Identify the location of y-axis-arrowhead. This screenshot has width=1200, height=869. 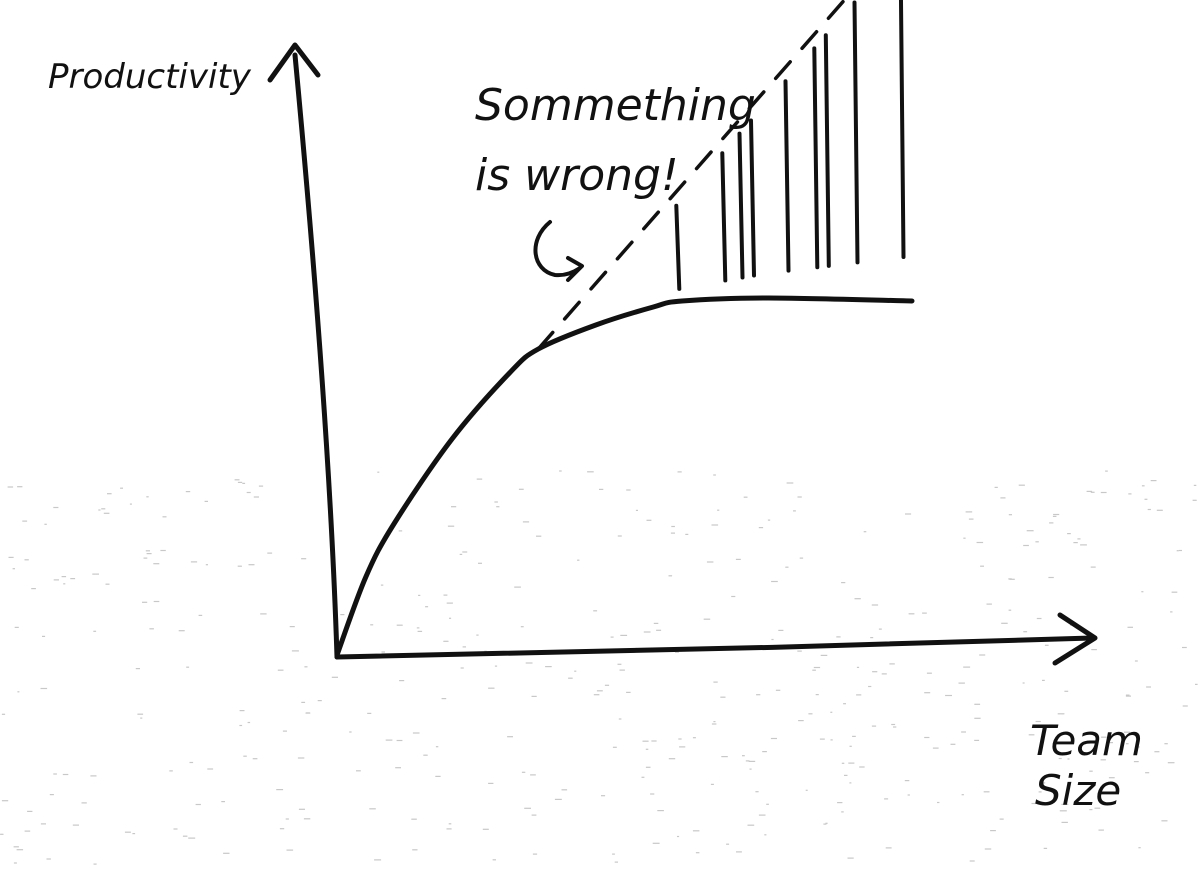
(294, 62).